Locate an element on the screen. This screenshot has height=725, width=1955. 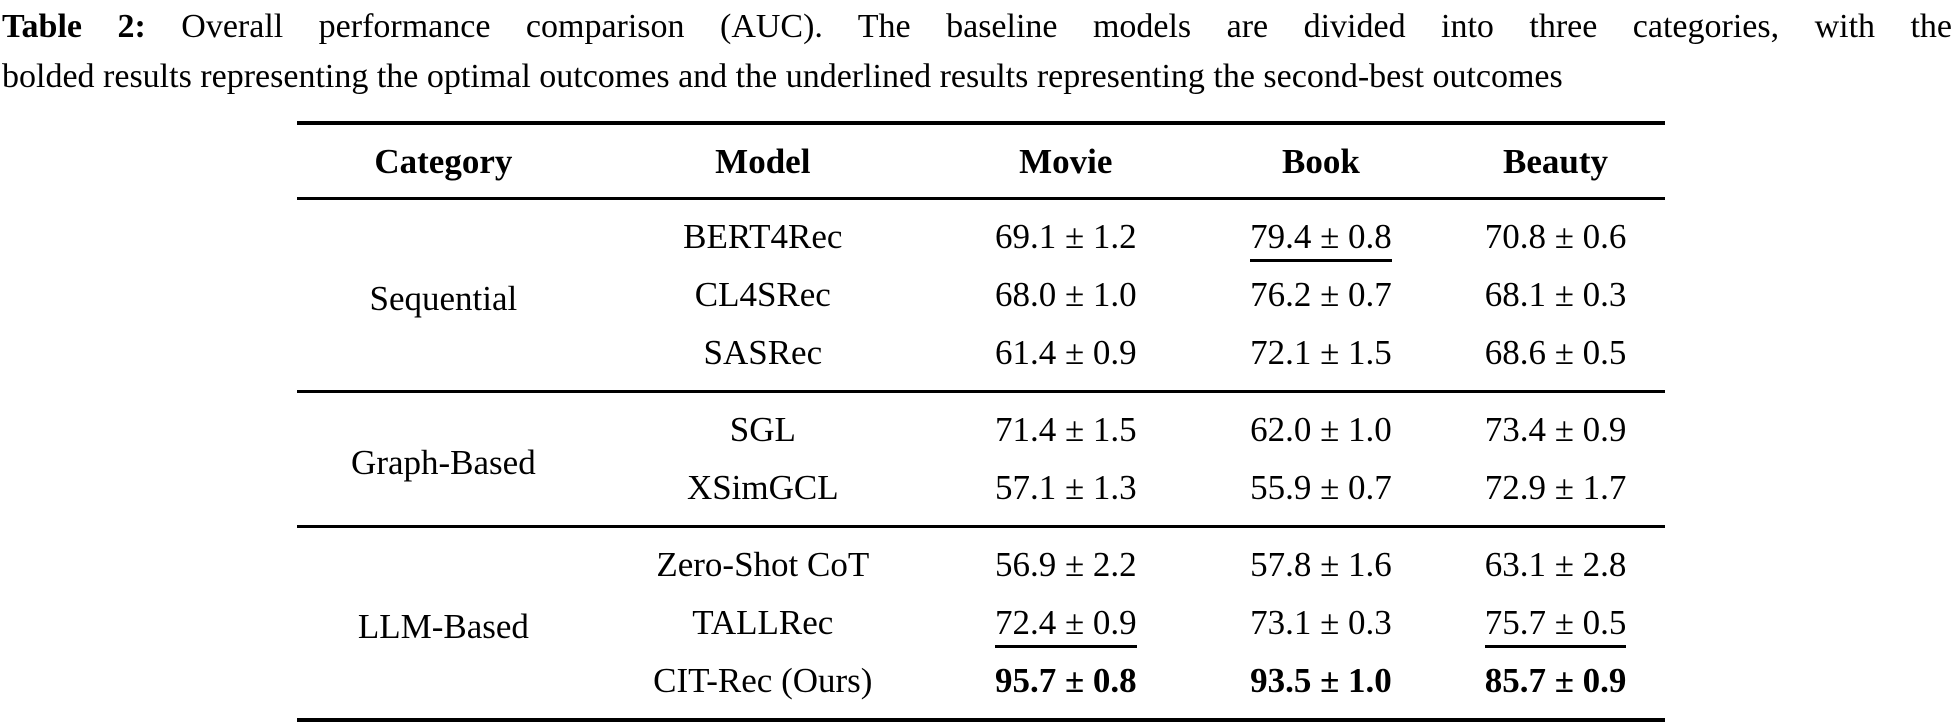
table-header-row: Category Model Movie Book Beauty is located at coordinates (981, 160).